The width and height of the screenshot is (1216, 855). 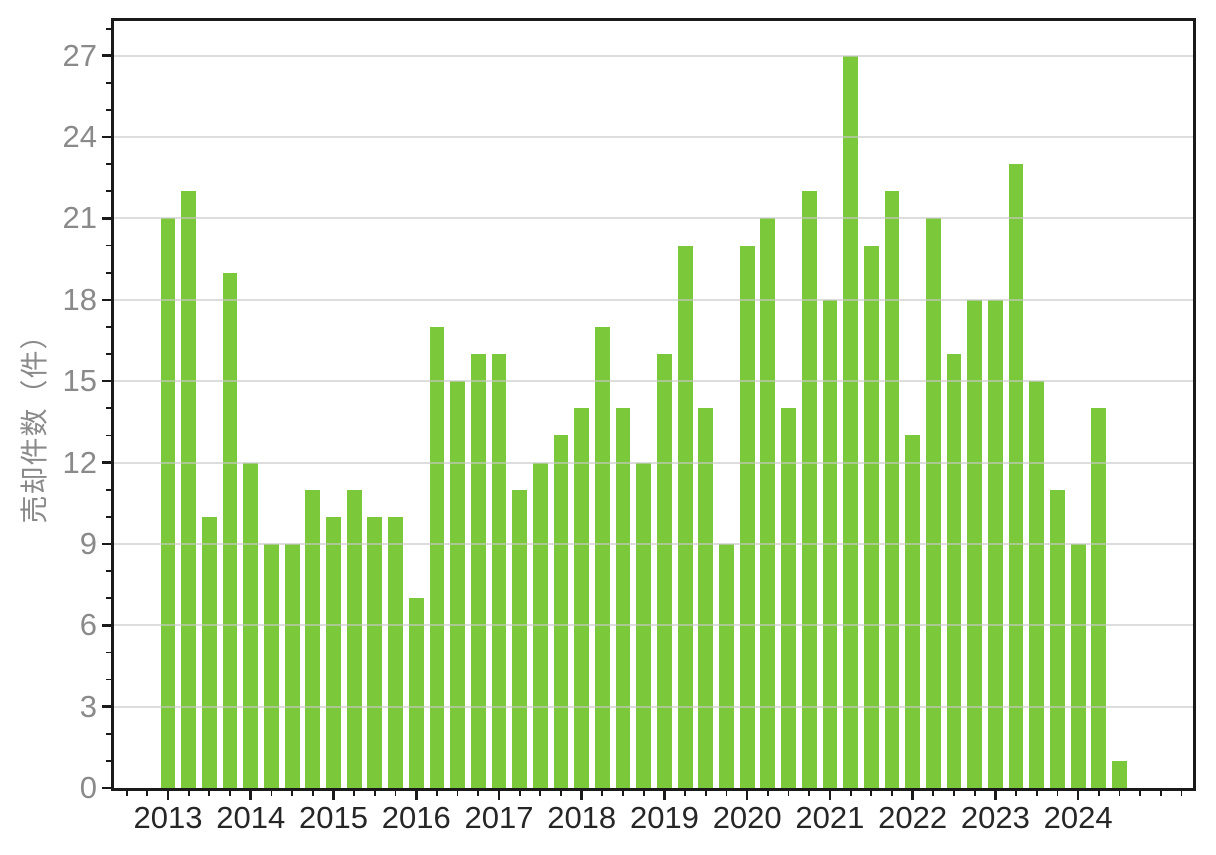 I want to click on y-tick-label: 9, so click(x=88, y=543).